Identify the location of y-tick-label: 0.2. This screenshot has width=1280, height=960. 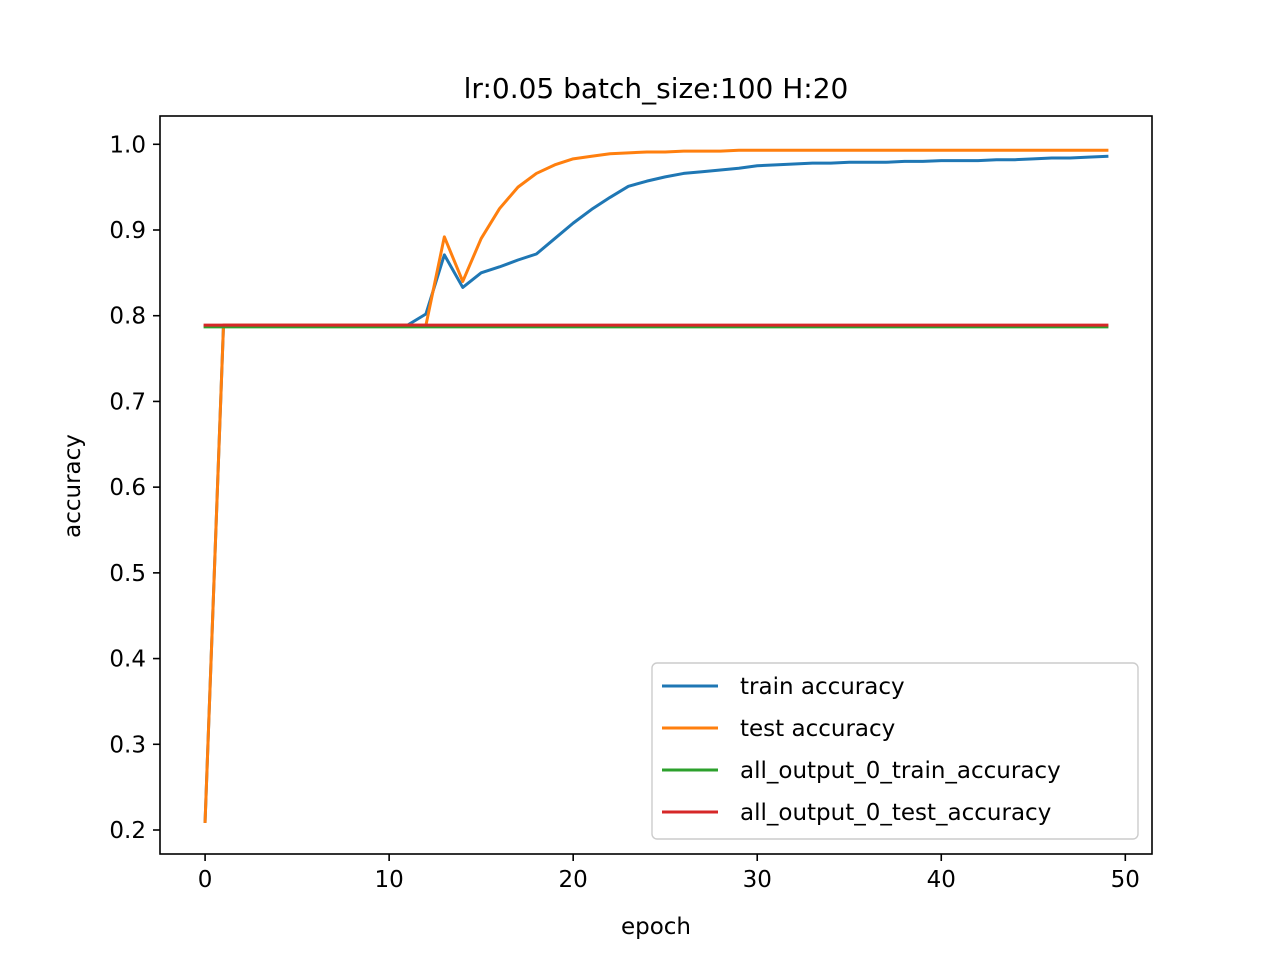
(127, 831).